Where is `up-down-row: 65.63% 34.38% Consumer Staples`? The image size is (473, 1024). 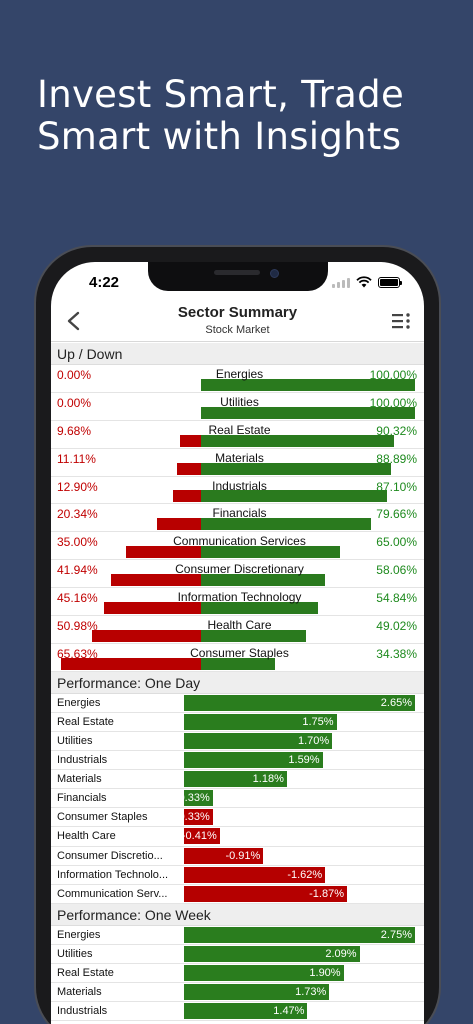
up-down-row: 65.63% 34.38% Consumer Staples is located at coordinates (237, 658).